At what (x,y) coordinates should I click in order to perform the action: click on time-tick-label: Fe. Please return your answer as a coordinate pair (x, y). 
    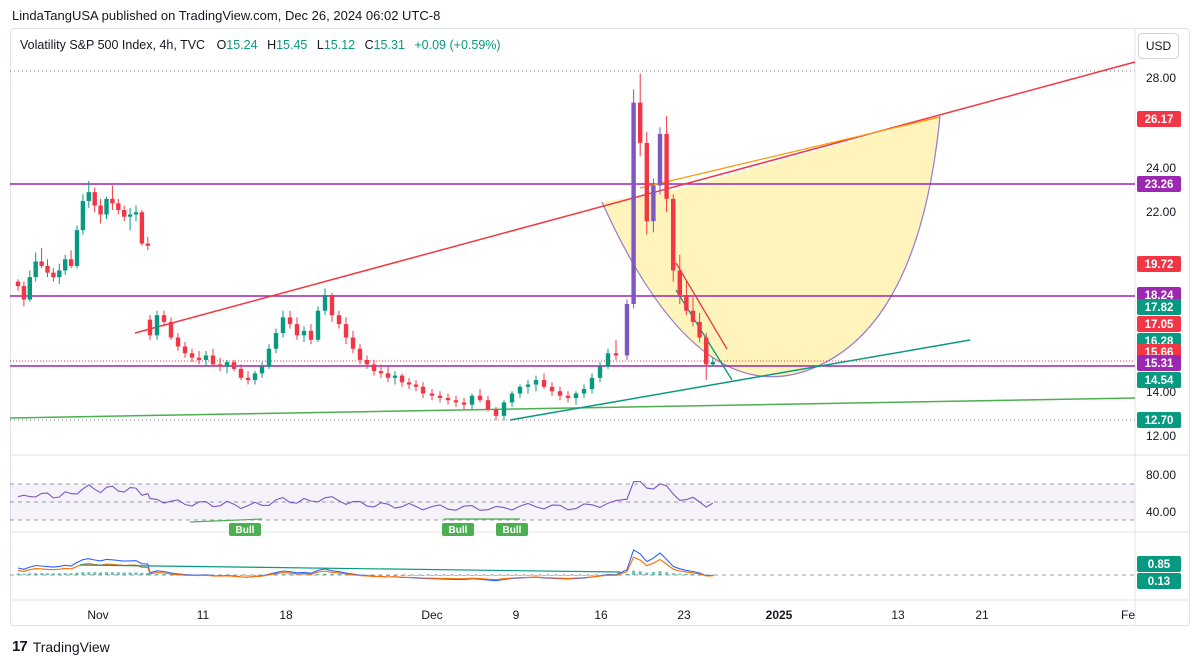
    Looking at the image, I should click on (1128, 615).